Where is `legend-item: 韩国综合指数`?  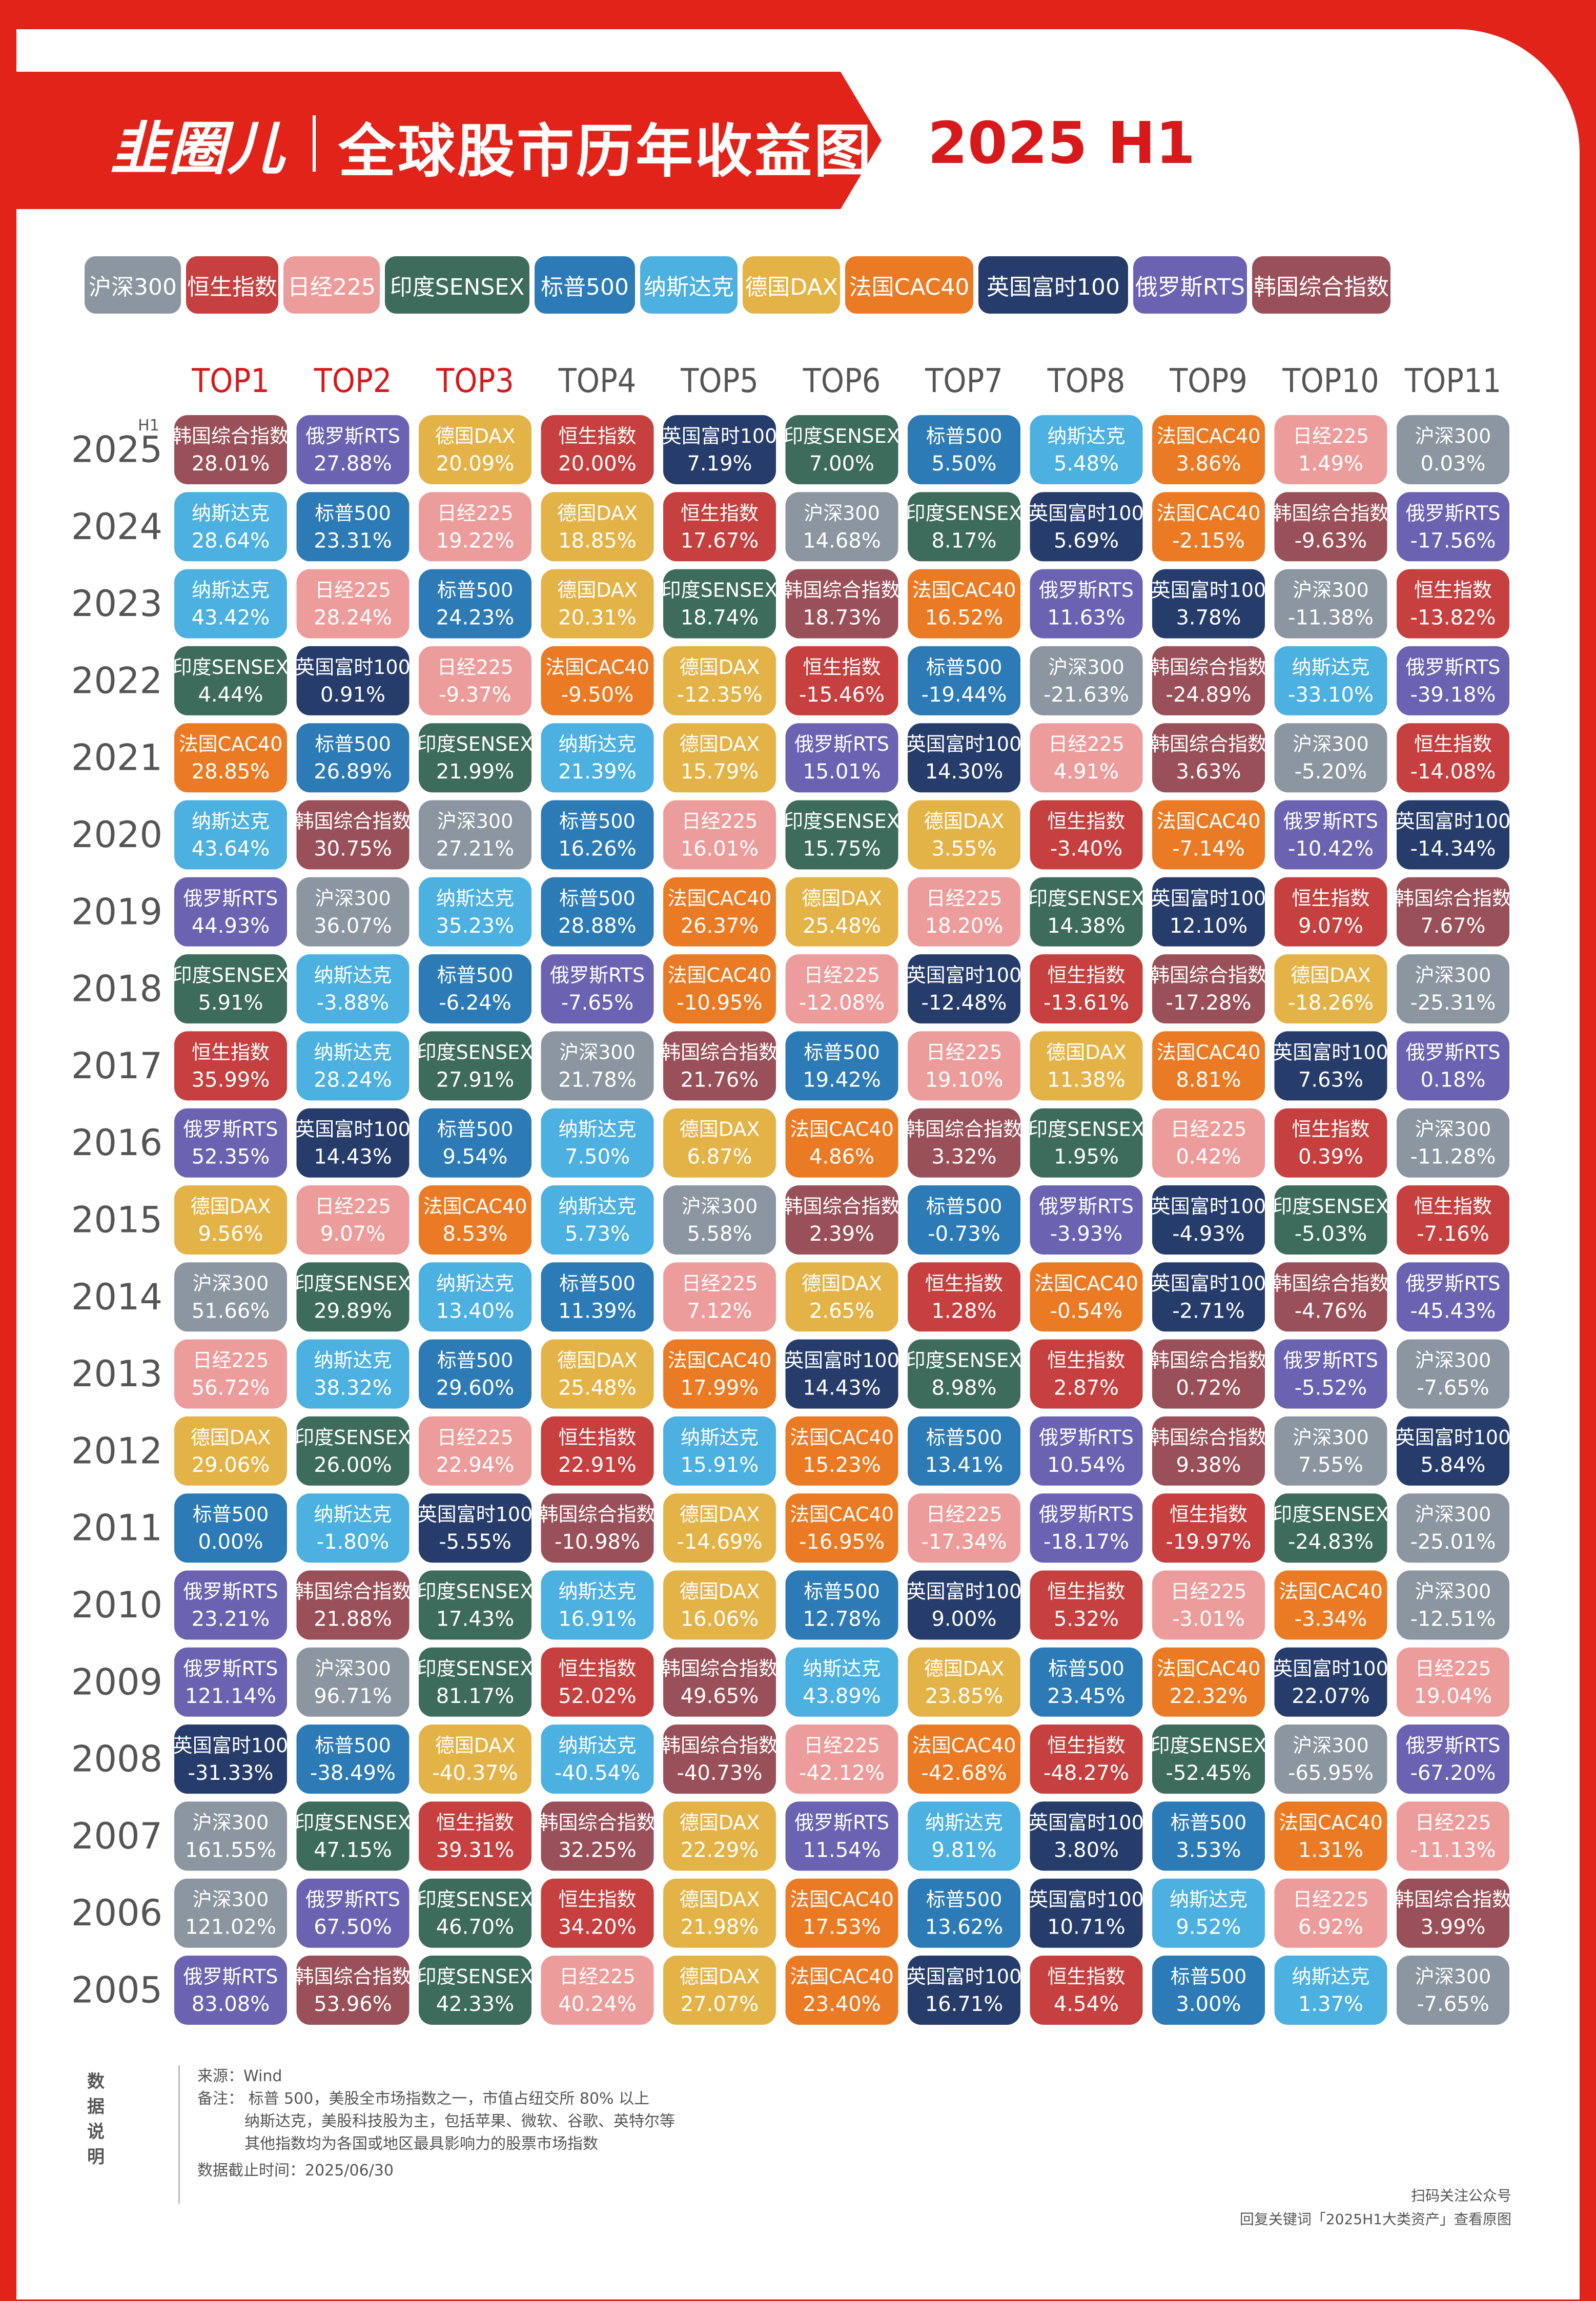
legend-item: 韩国综合指数 is located at coordinates (1321, 285).